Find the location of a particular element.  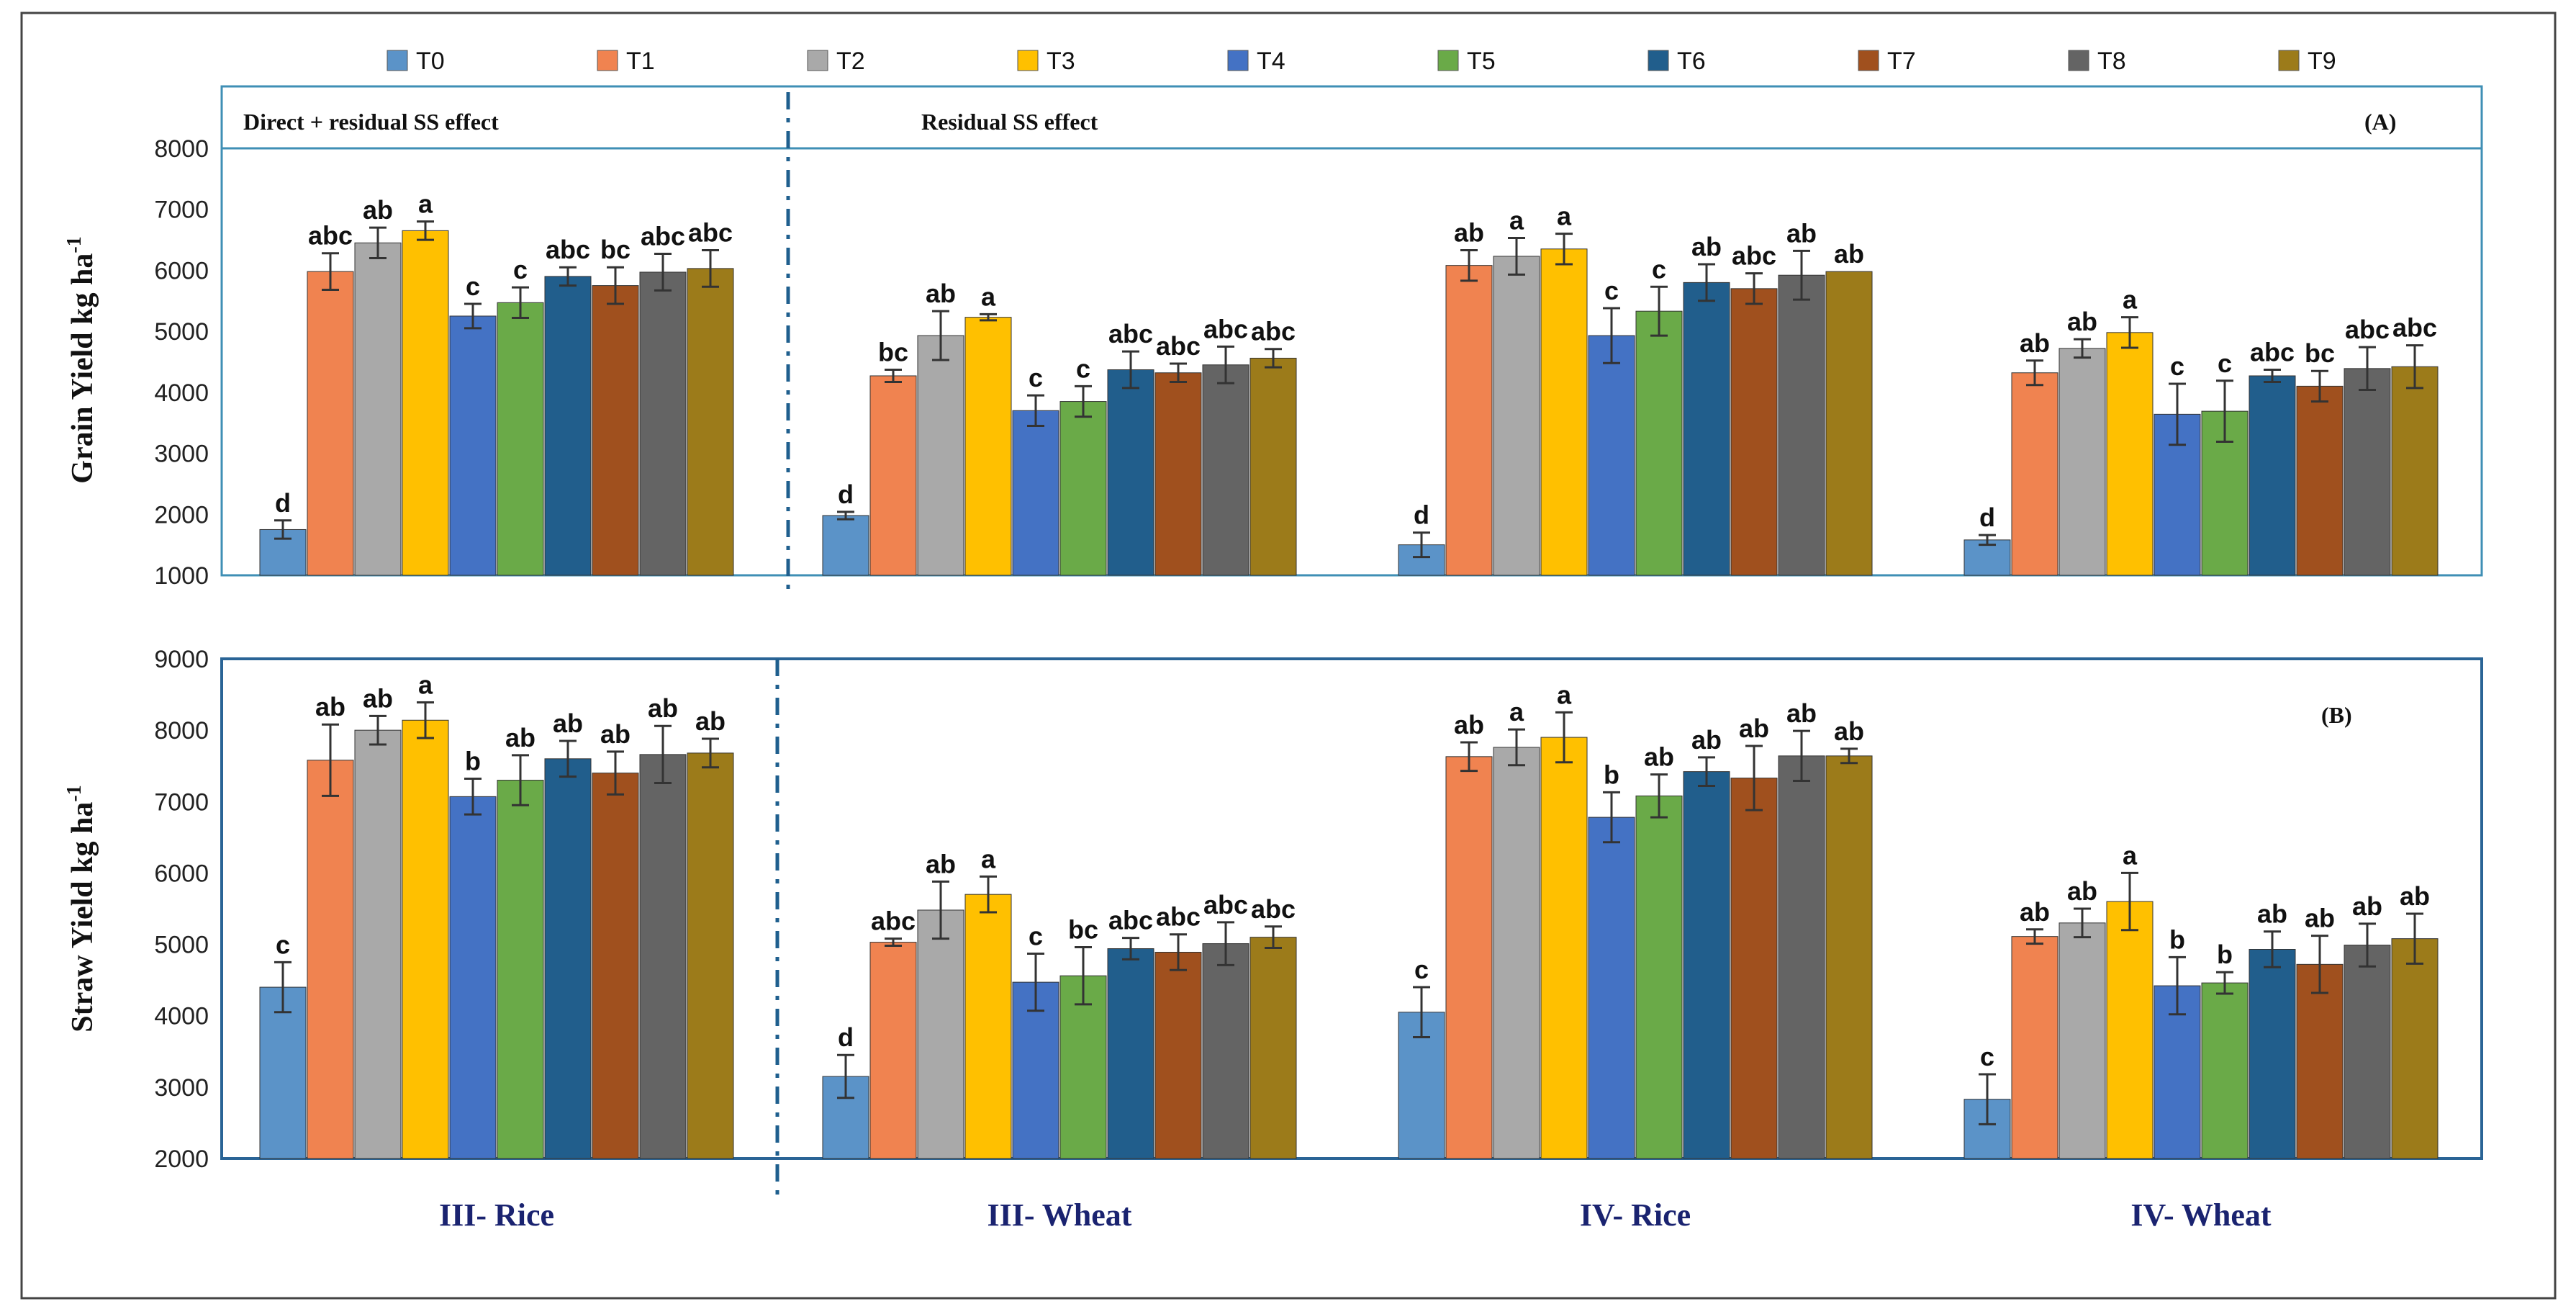

panel-b-errorbar-t0-cat3 is located at coordinates (1988, 1099).